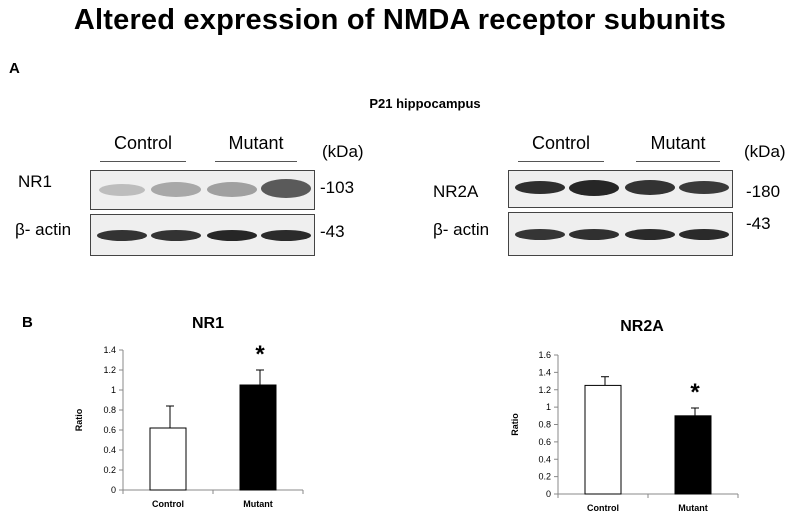  Describe the element at coordinates (168, 459) in the screenshot. I see `nr1-bar-control` at that location.